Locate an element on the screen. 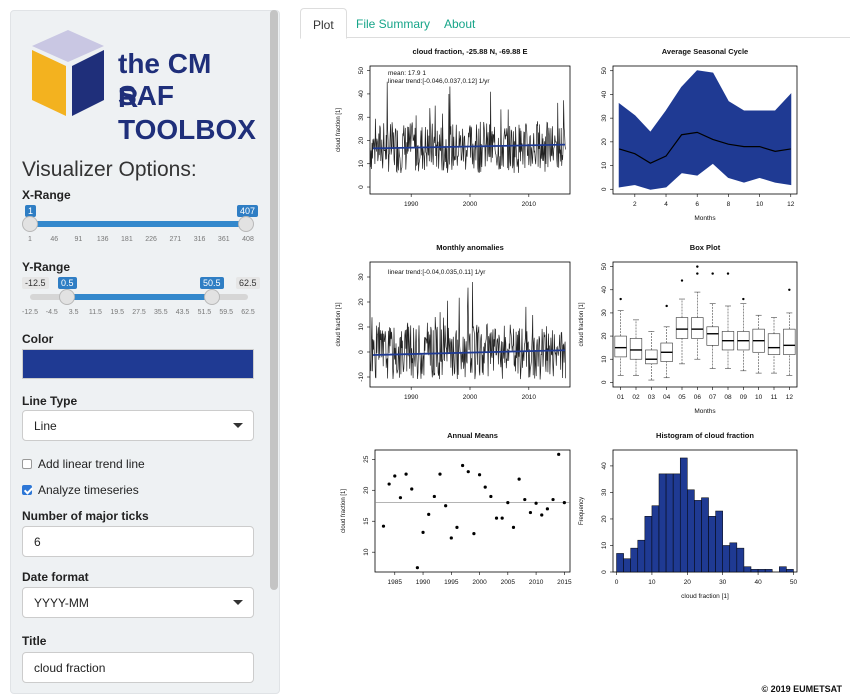 This screenshot has height=700, width=850. x-range-to-handle is located at coordinates (246, 224).